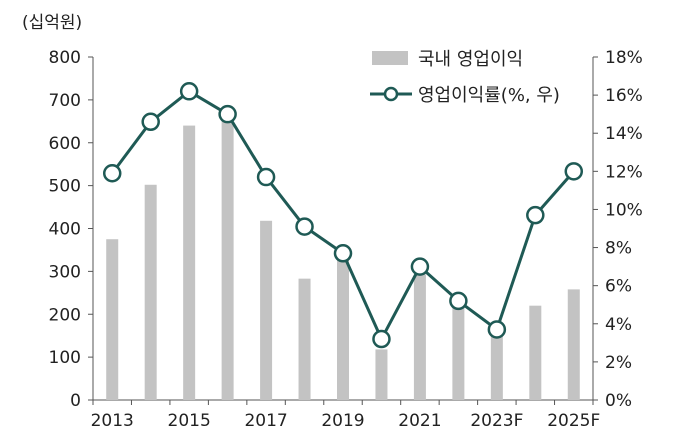 The width and height of the screenshot is (680, 443). Describe the element at coordinates (65, 101) in the screenshot. I see `left-tick-label: 700` at that location.